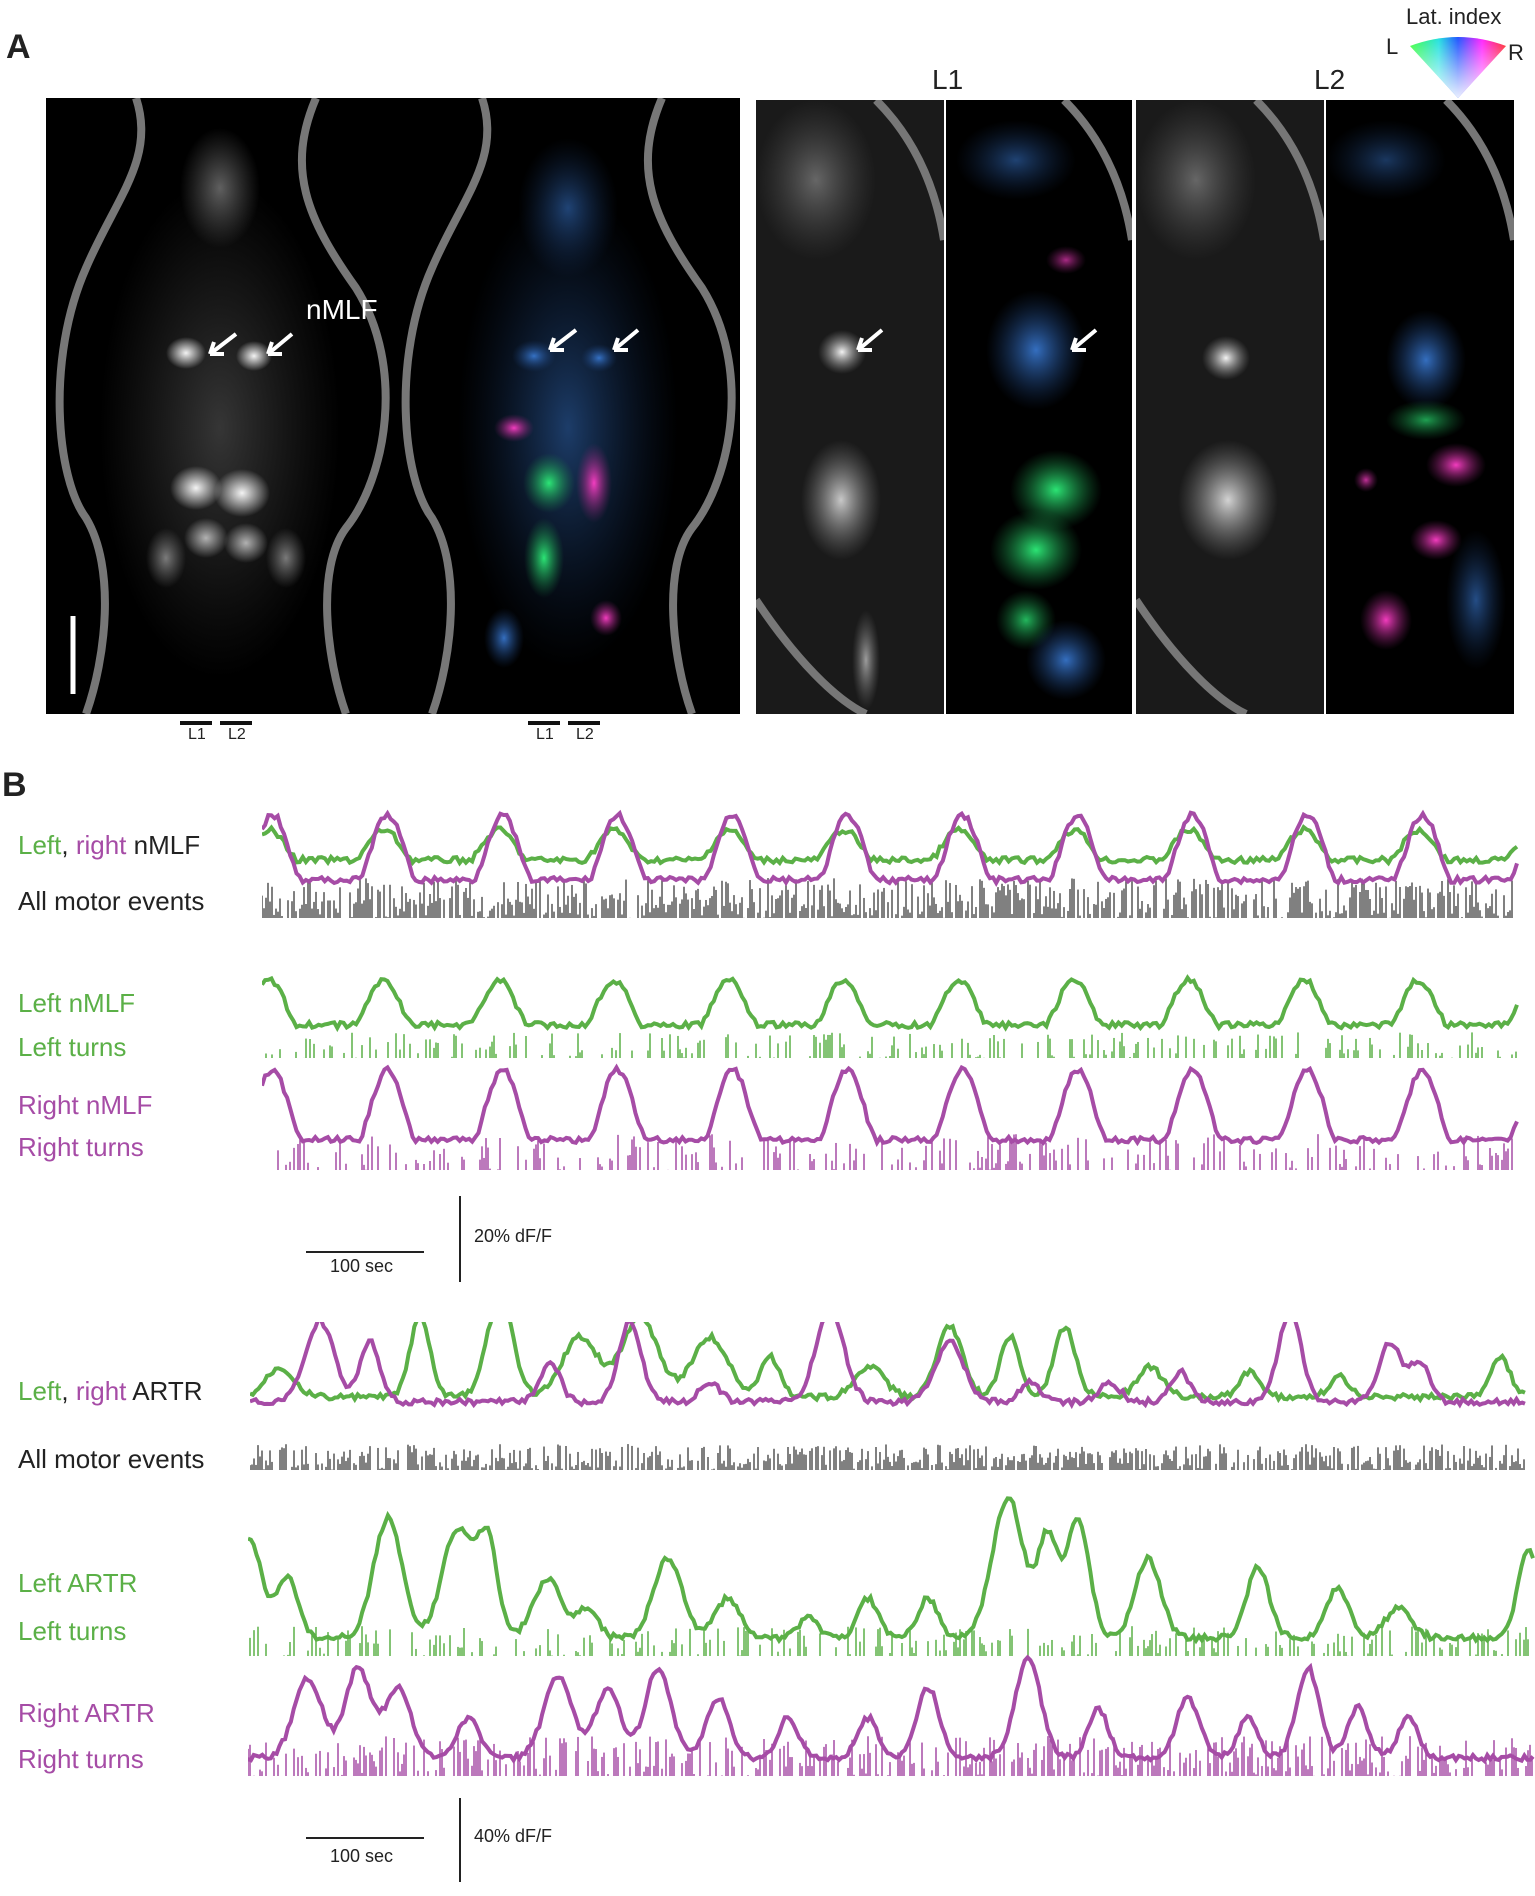 The image size is (1535, 1896). I want to click on l1-grayscale-image, so click(850, 407).